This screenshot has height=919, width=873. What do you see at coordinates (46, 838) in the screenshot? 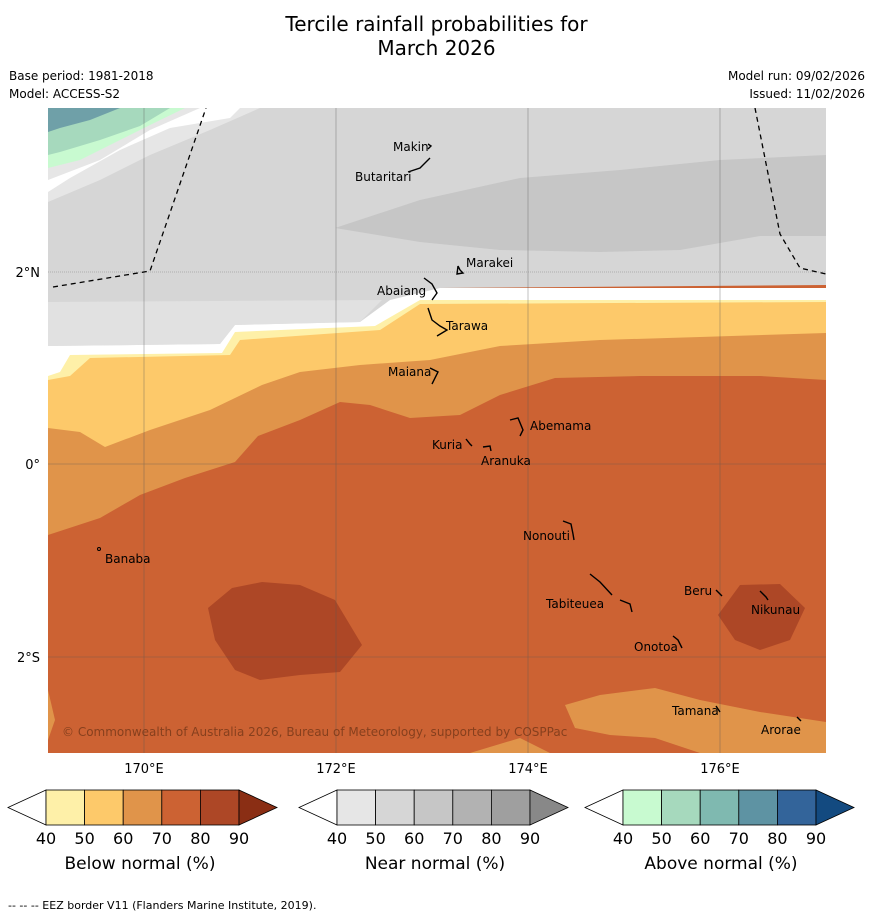
I see `colorbar-below-tick-40: 40` at bounding box center [46, 838].